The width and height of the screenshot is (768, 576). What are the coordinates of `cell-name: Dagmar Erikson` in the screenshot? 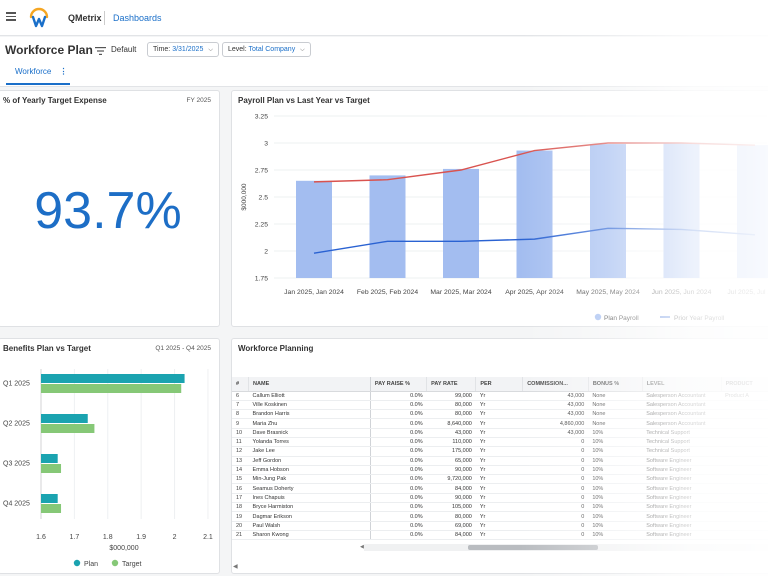 It's located at (309, 516).